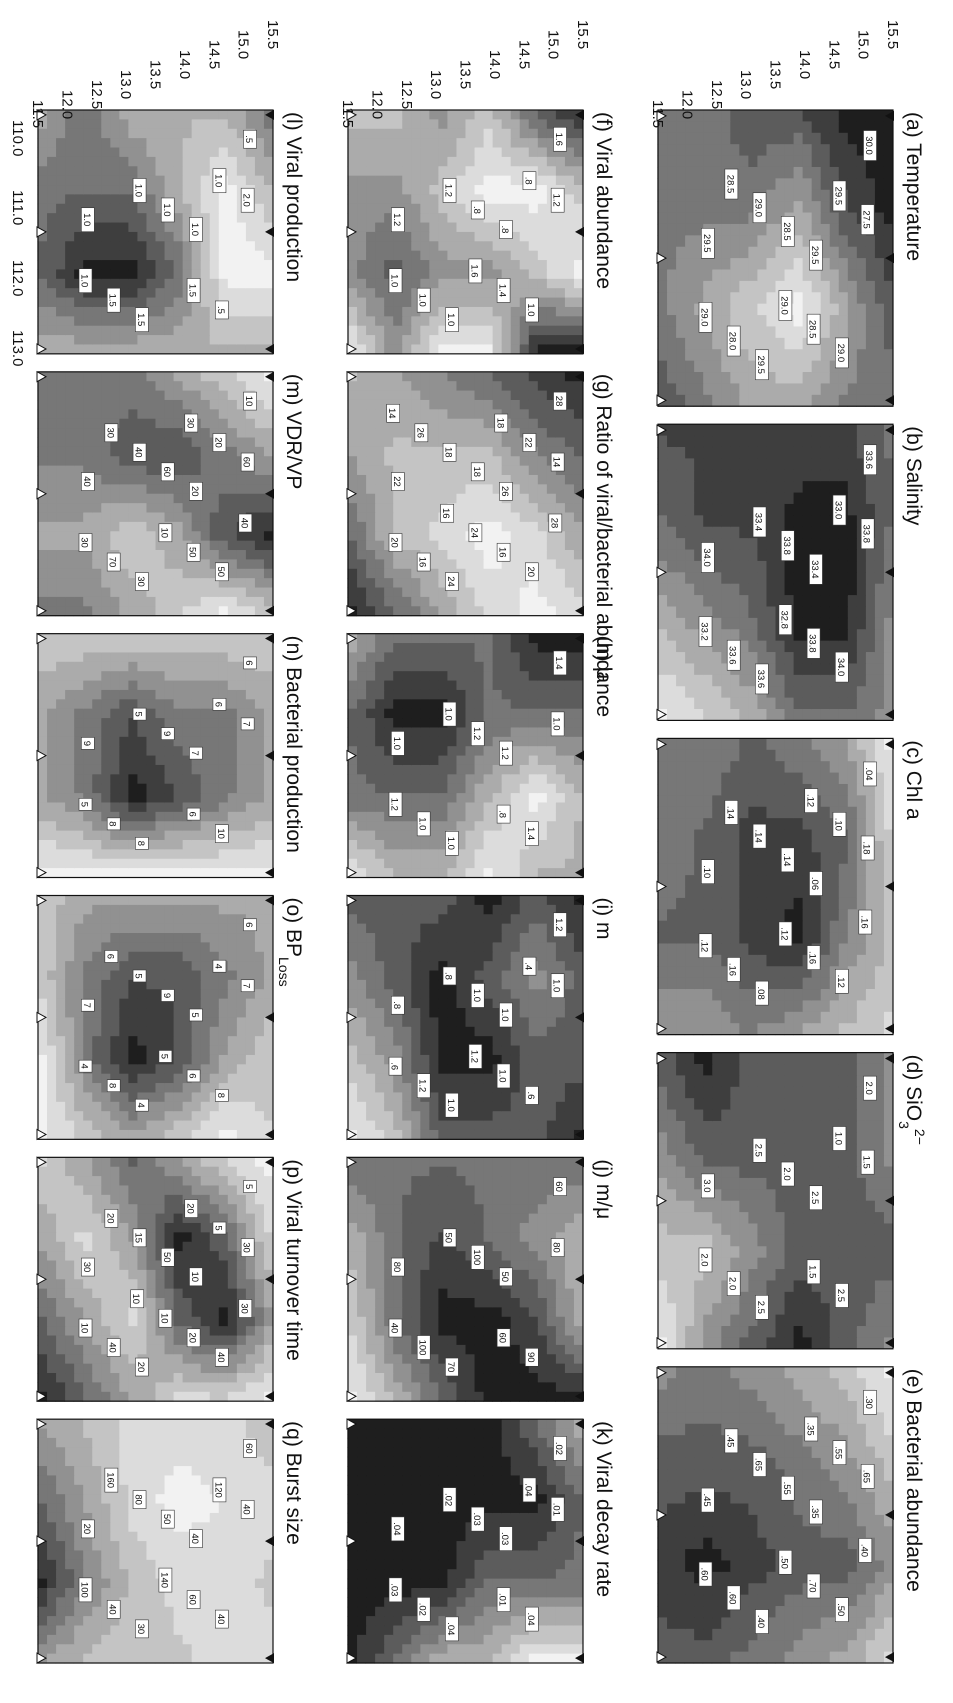 The image size is (953, 1703). I want to click on contour-label: .10, so click(706, 871).